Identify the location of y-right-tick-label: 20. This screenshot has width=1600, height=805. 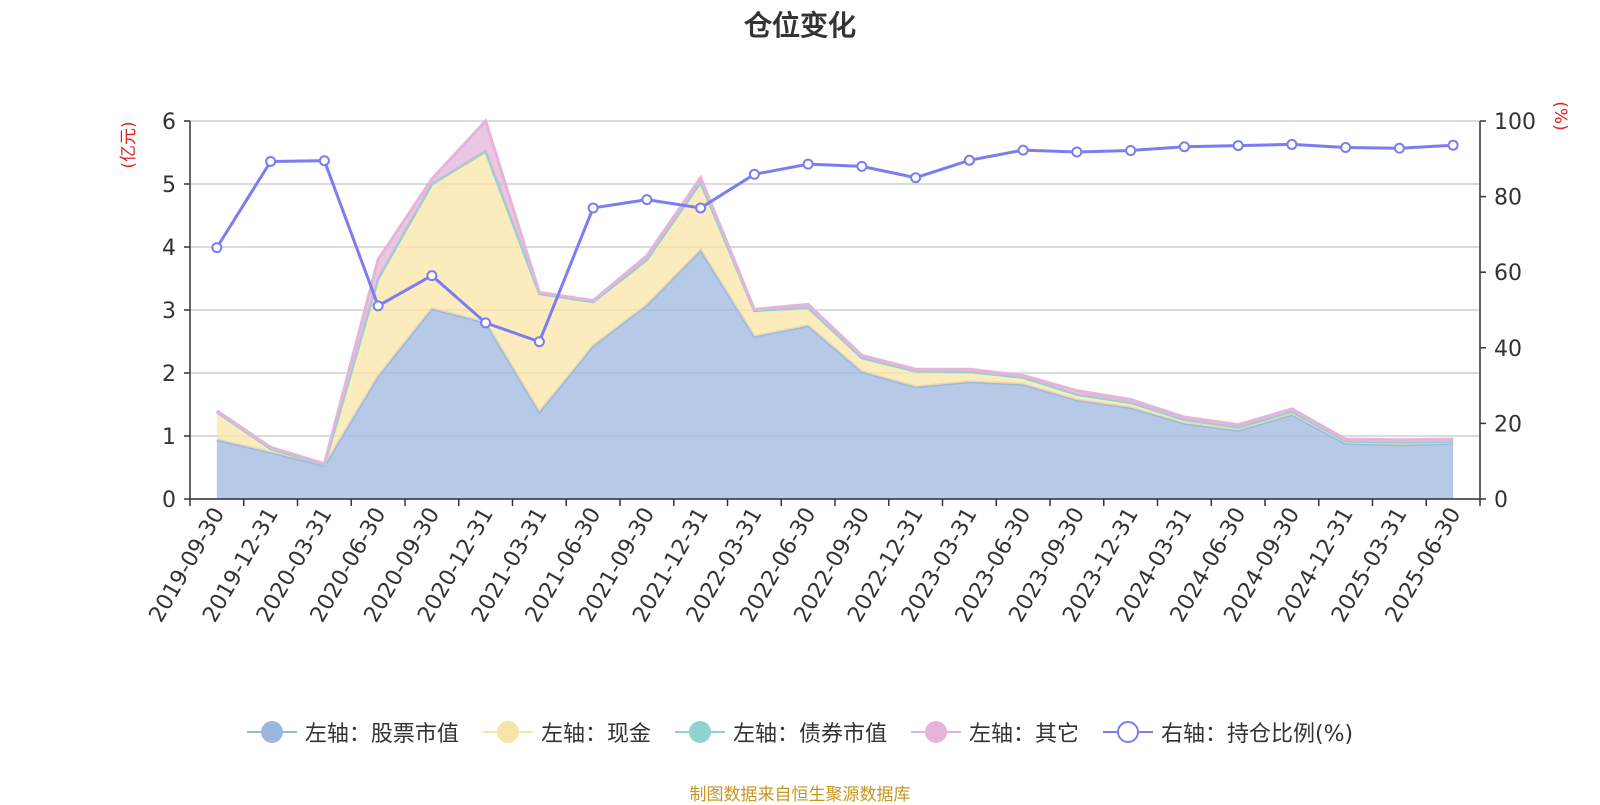
(1508, 424).